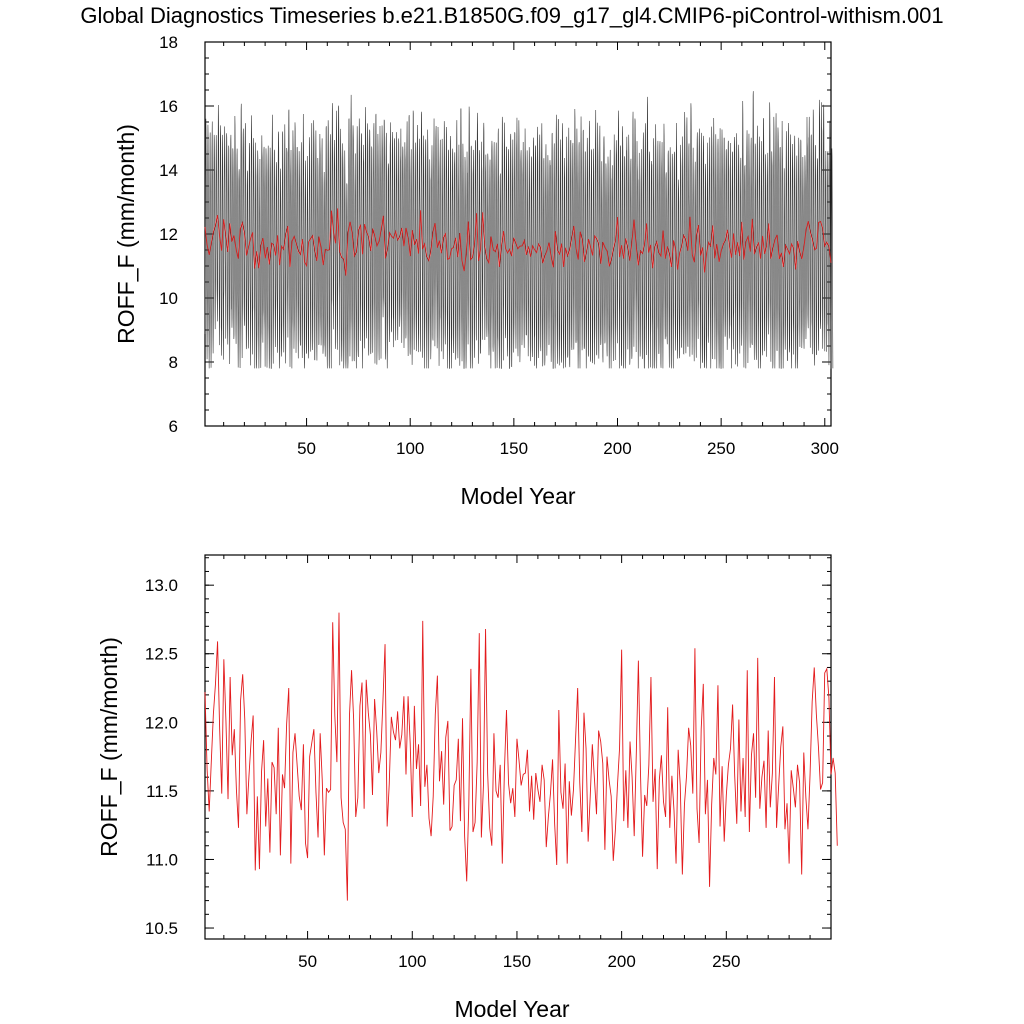  I want to click on top-annual-line, so click(518, 242).